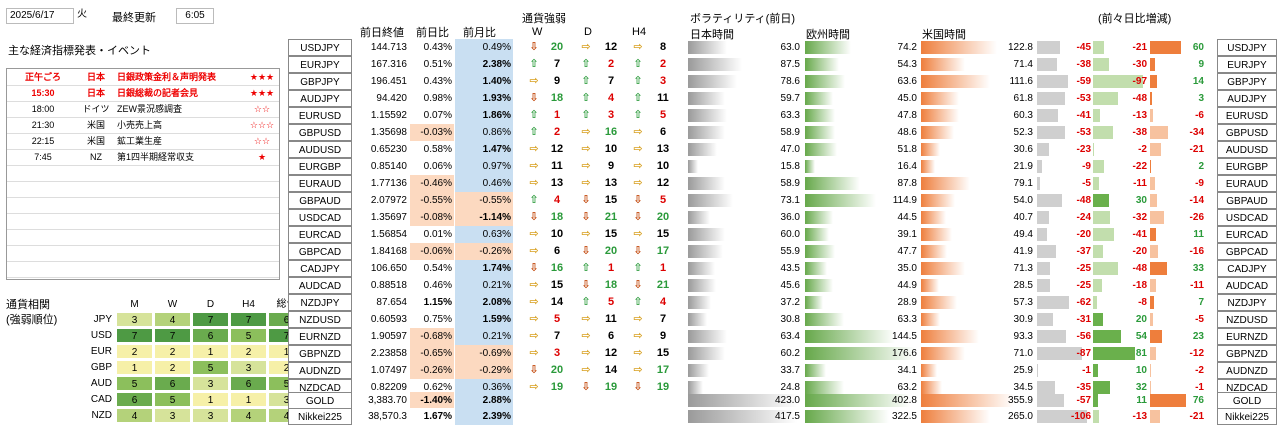  I want to click on strength-w-value: 13, so click(557, 183).